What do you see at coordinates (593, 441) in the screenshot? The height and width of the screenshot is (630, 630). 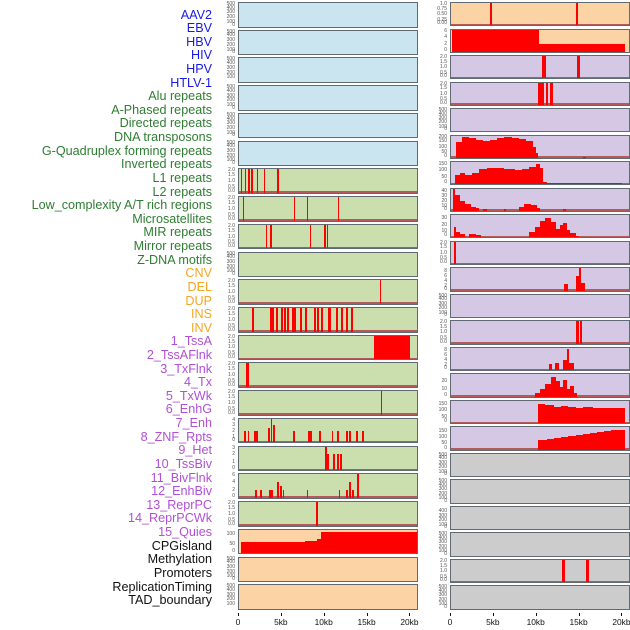 I see `track-R17-bar` at bounding box center [593, 441].